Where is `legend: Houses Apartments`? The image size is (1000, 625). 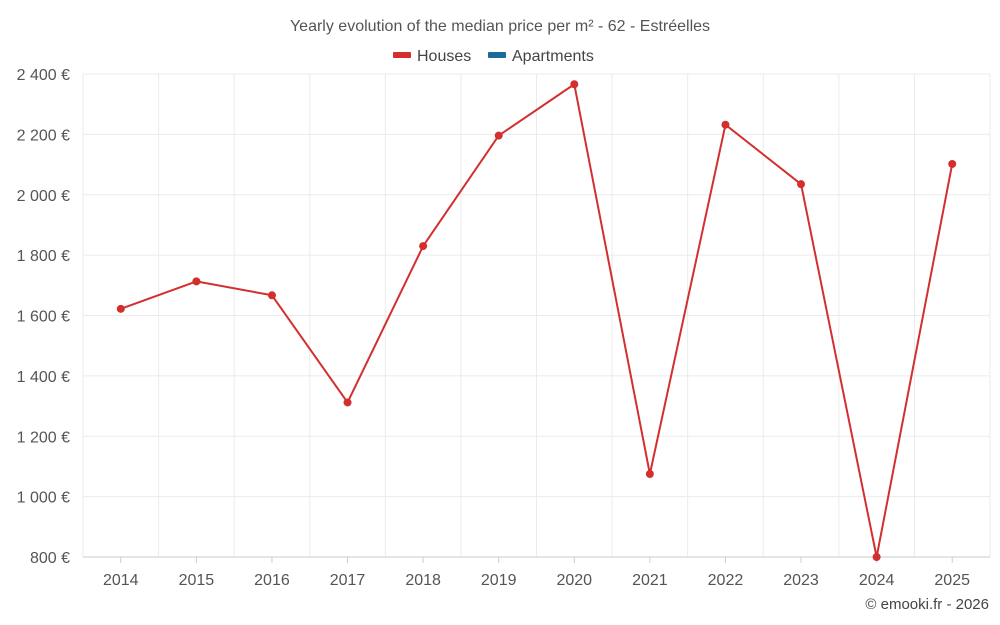 legend: Houses Apartments is located at coordinates (493, 56).